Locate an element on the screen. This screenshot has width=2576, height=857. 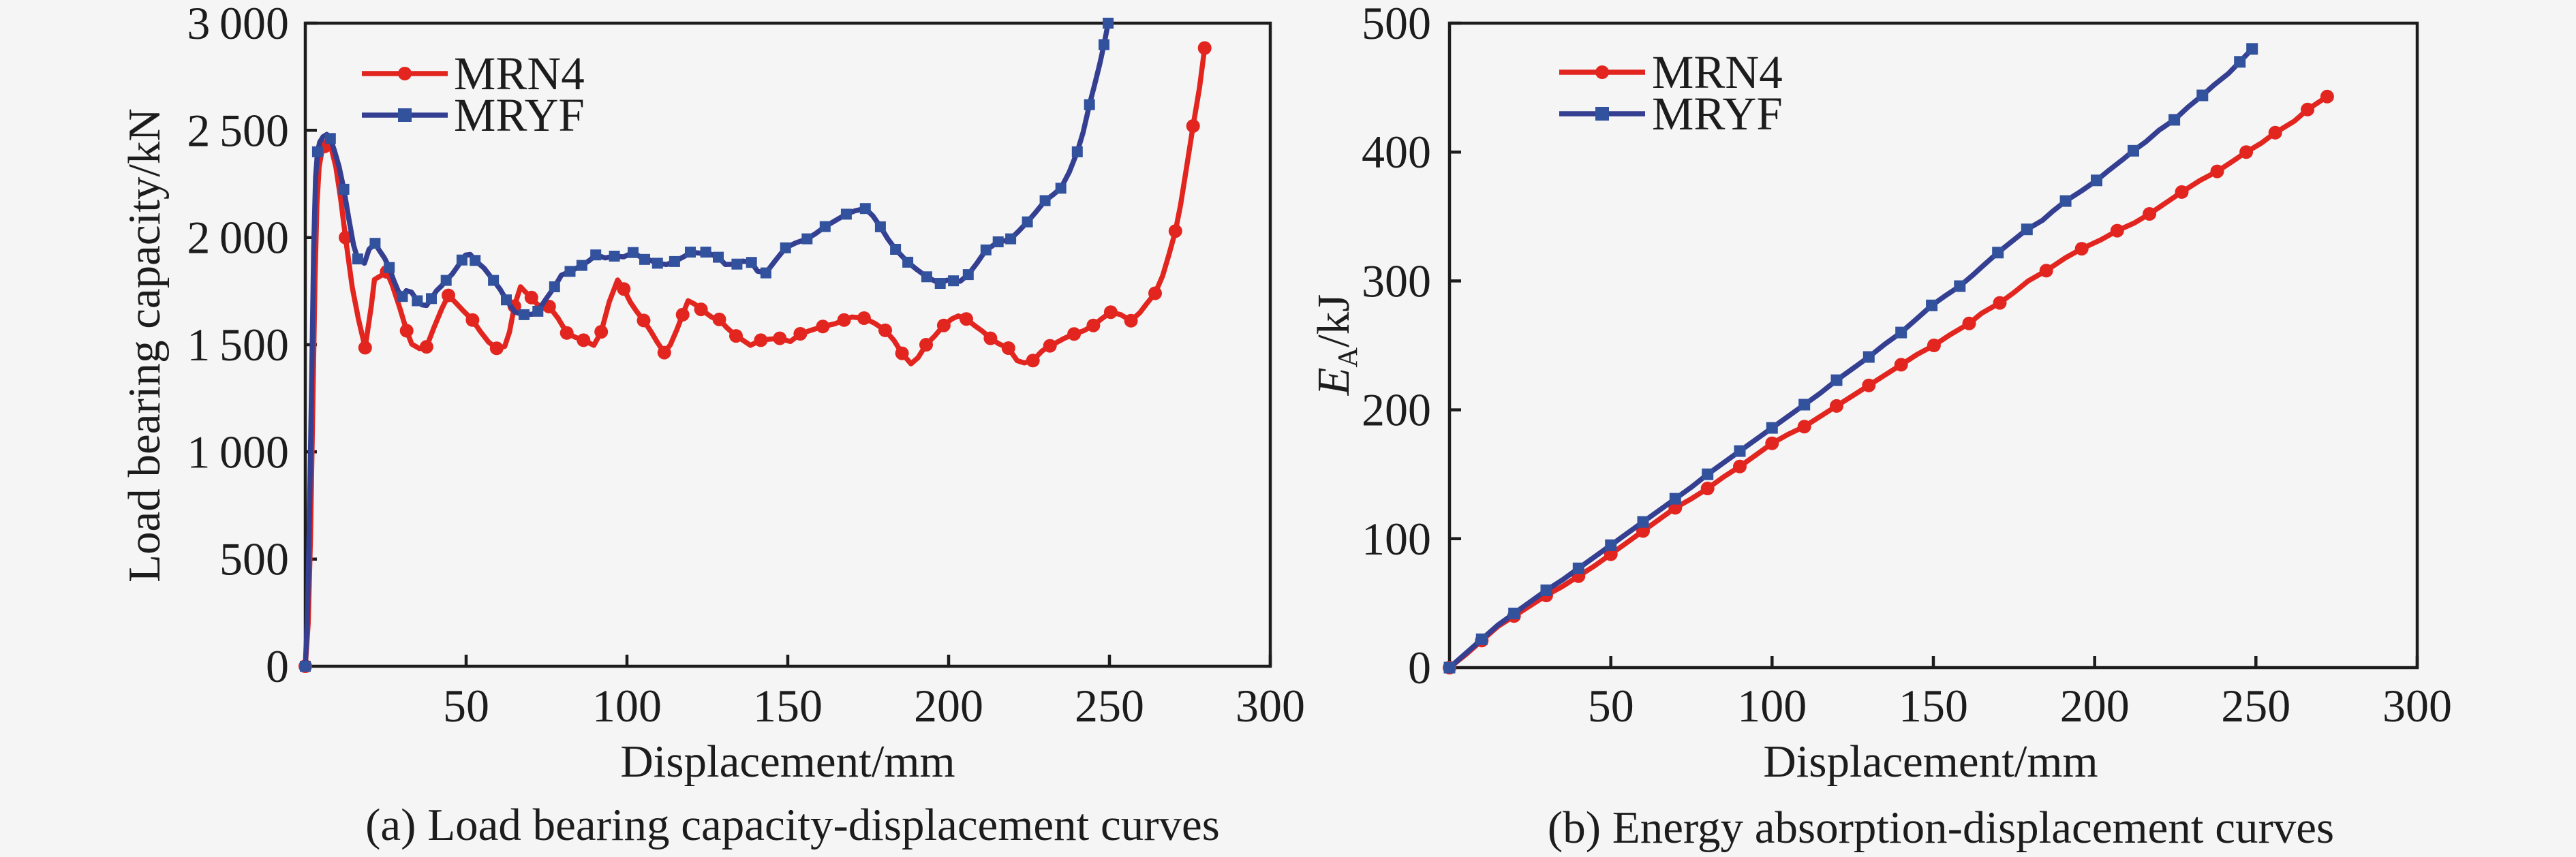
svg-text: 400 is located at coordinates (1396, 152).